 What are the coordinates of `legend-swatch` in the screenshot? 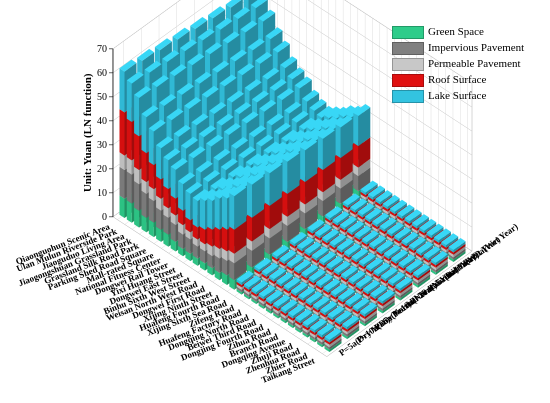 It's located at (408, 32).